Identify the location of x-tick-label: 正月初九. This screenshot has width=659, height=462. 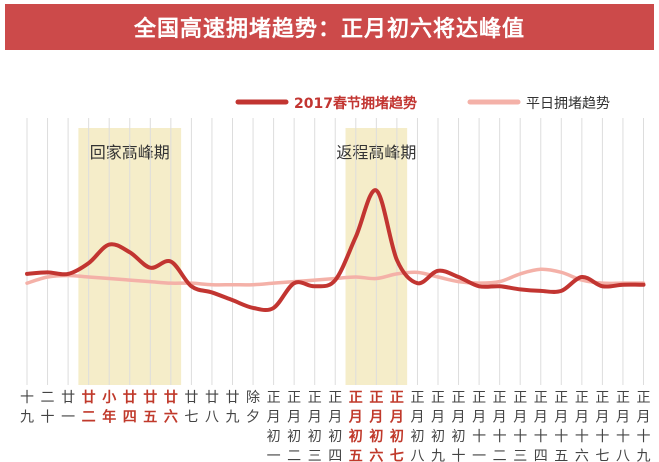
(438, 426).